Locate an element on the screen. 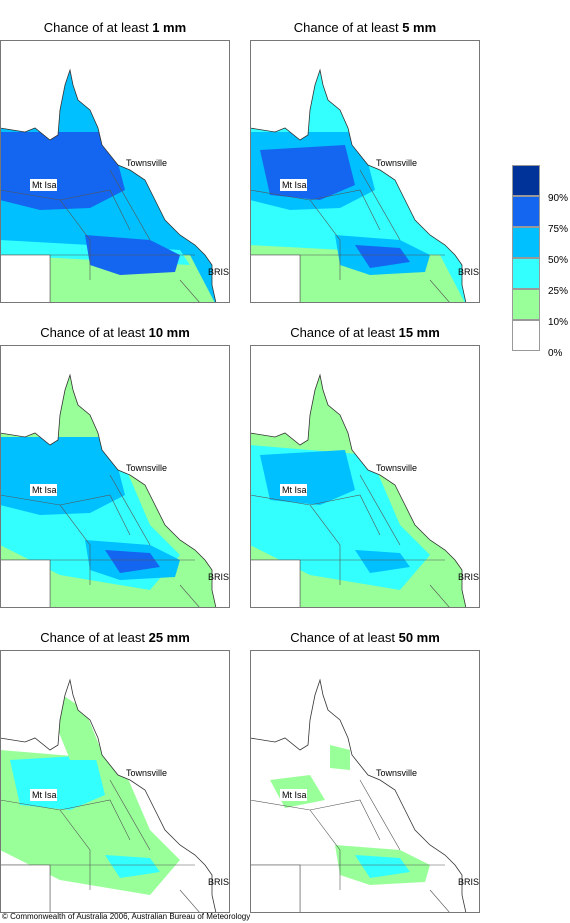  title-amount: 25 mm is located at coordinates (169, 637).